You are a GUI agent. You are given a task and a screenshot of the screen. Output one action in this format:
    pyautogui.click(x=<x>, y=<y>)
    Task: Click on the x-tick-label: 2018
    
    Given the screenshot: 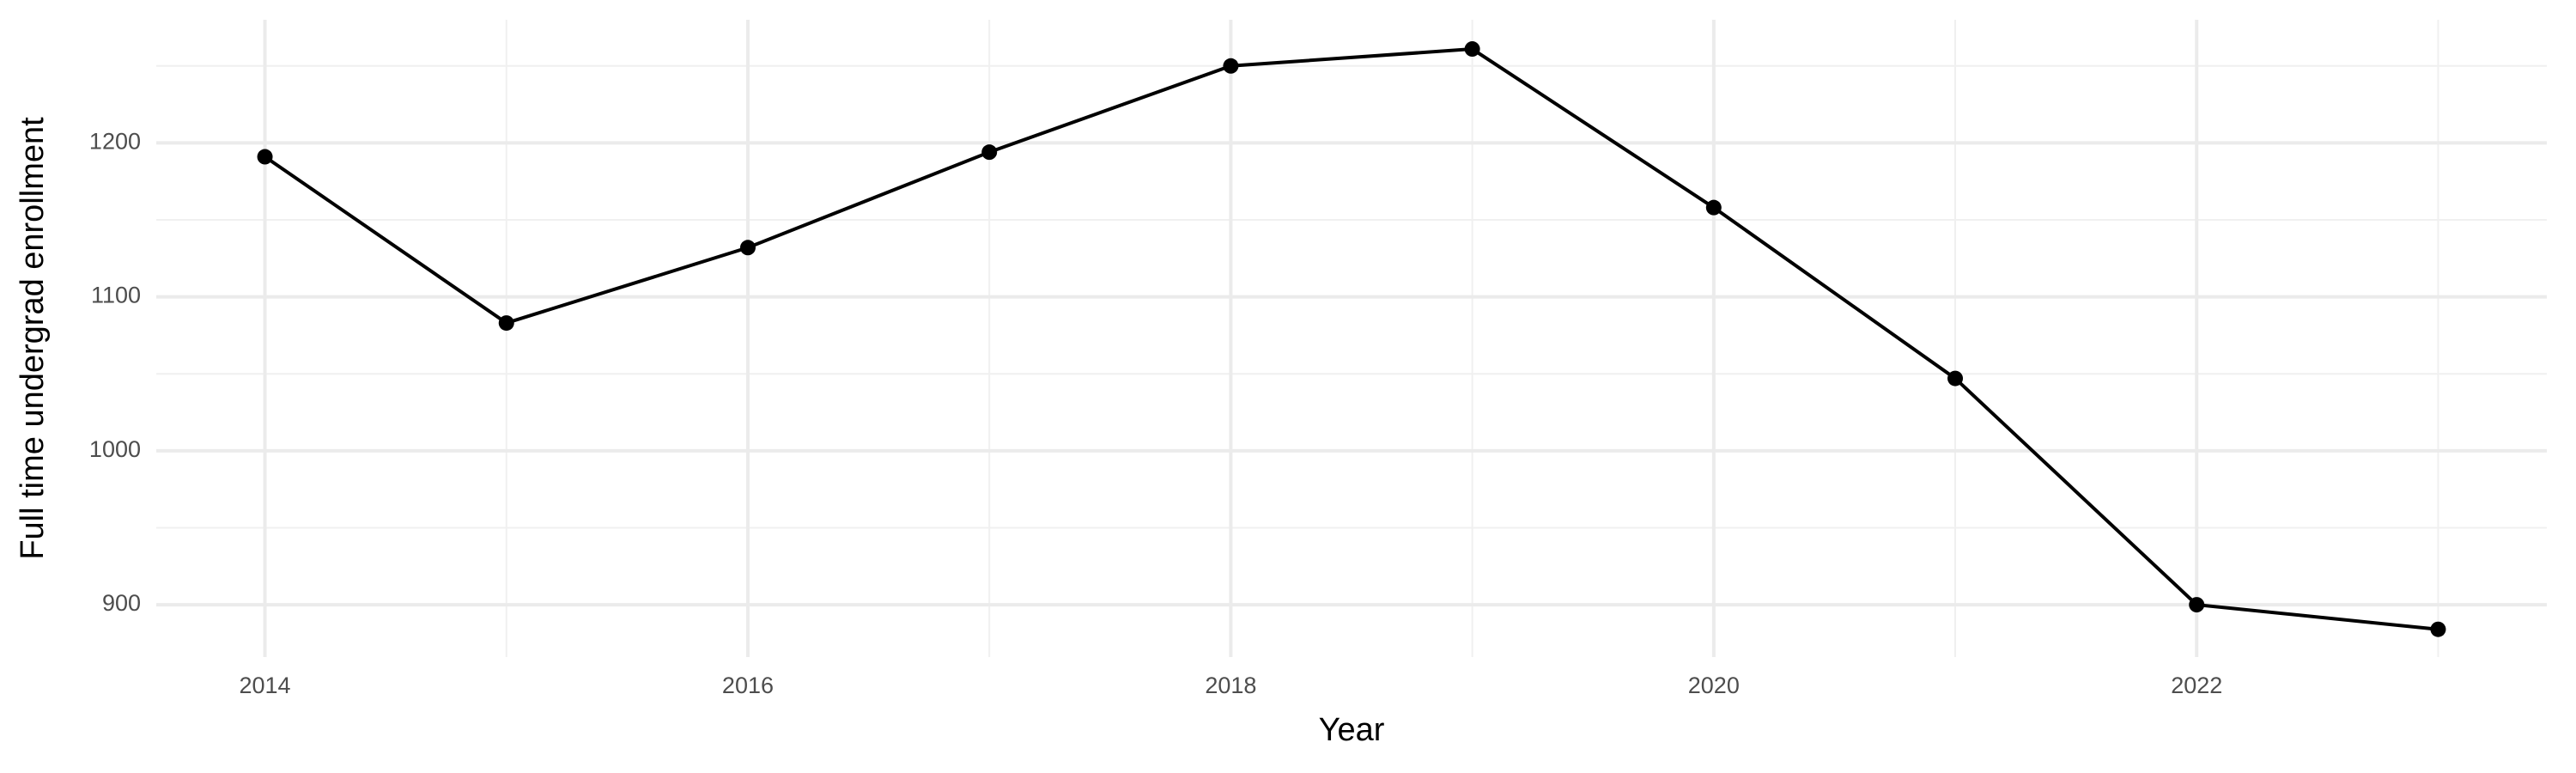 What is the action you would take?
    pyautogui.click(x=1230, y=685)
    